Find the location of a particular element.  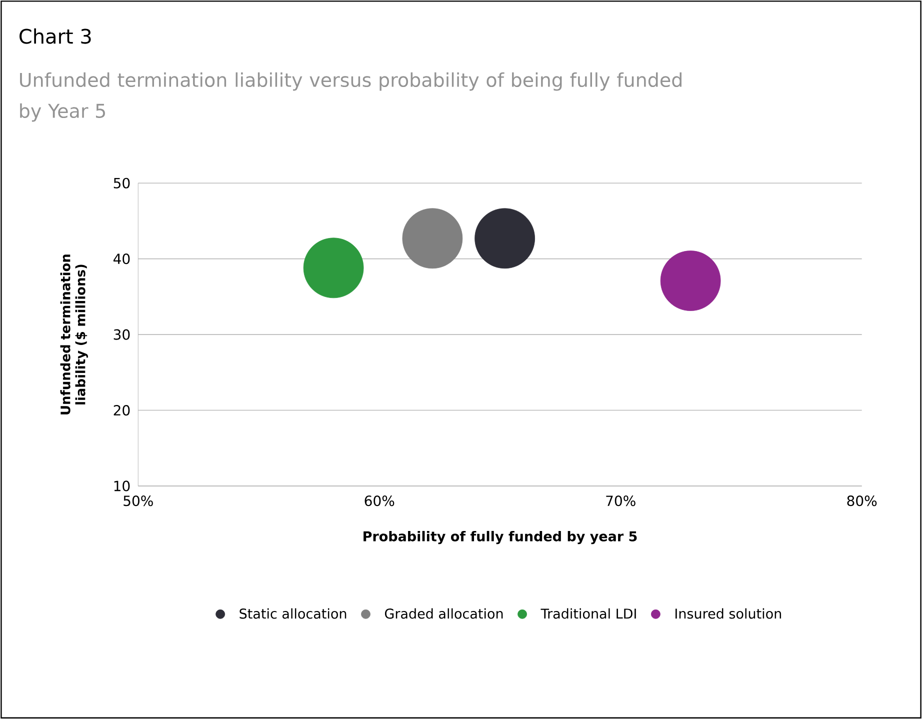

chart-title: Chart 3 is located at coordinates (55, 36).